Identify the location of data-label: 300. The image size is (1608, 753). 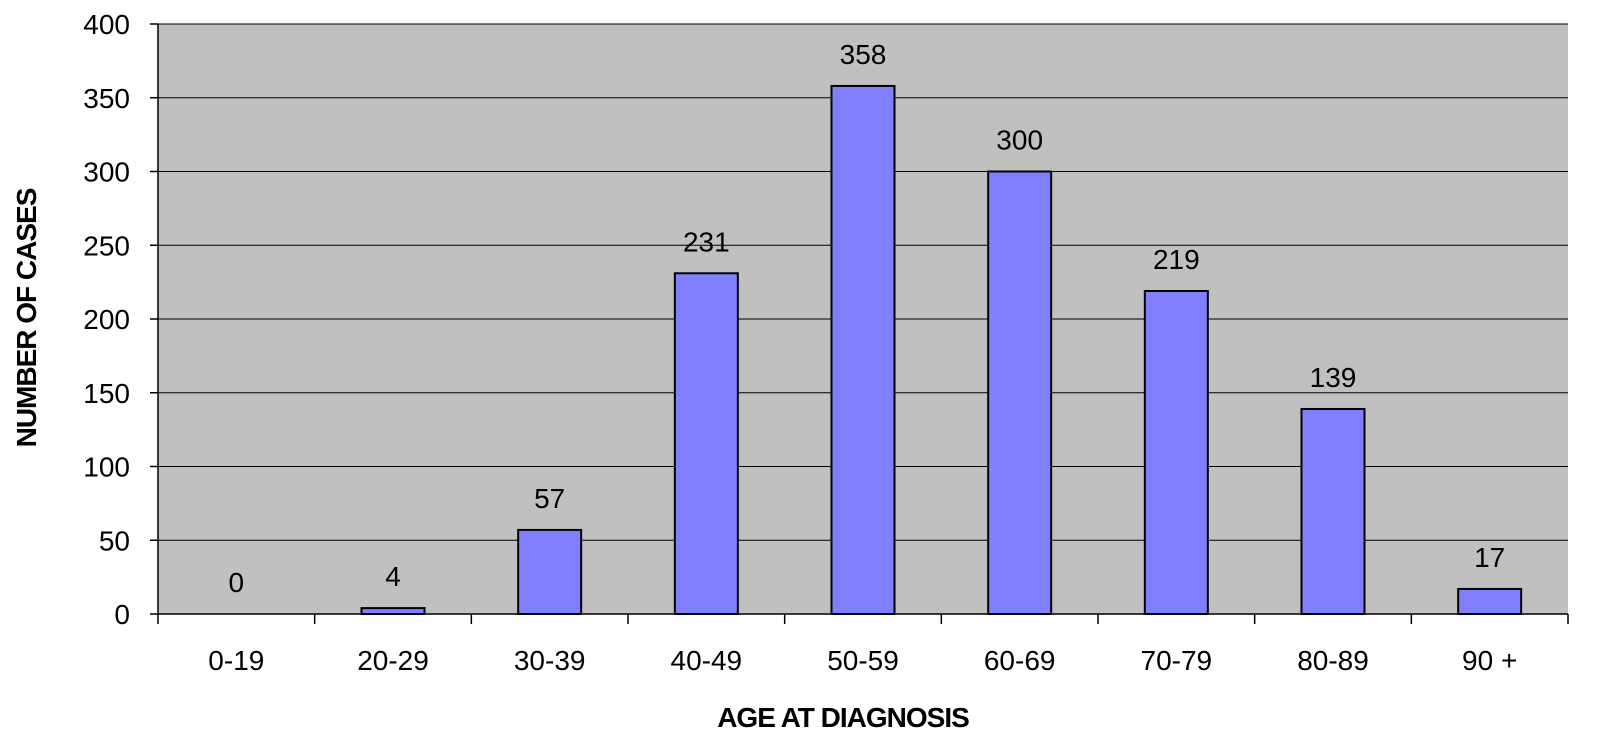
(1019, 140).